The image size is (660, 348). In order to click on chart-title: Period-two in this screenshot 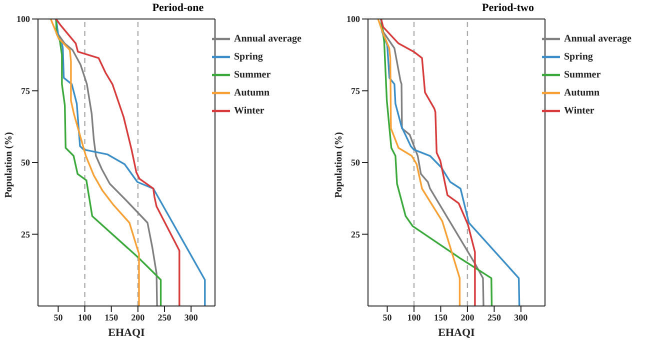, I will do `click(508, 8)`.